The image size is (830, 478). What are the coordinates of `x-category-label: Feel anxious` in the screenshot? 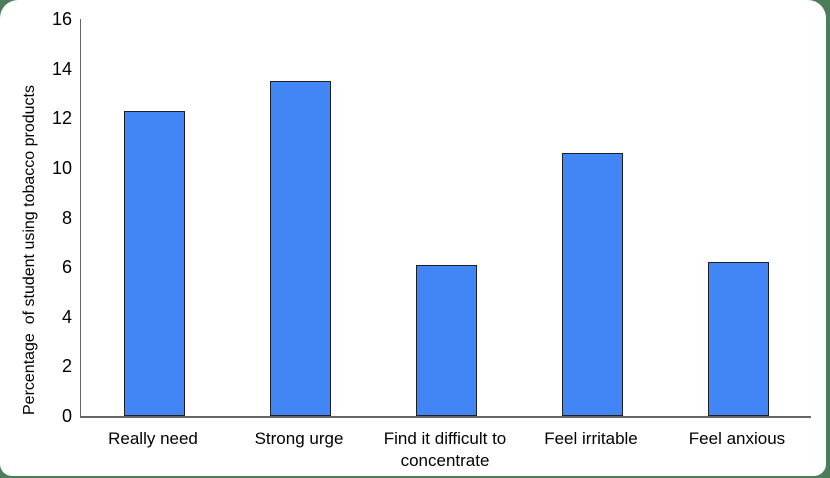 It's located at (737, 438).